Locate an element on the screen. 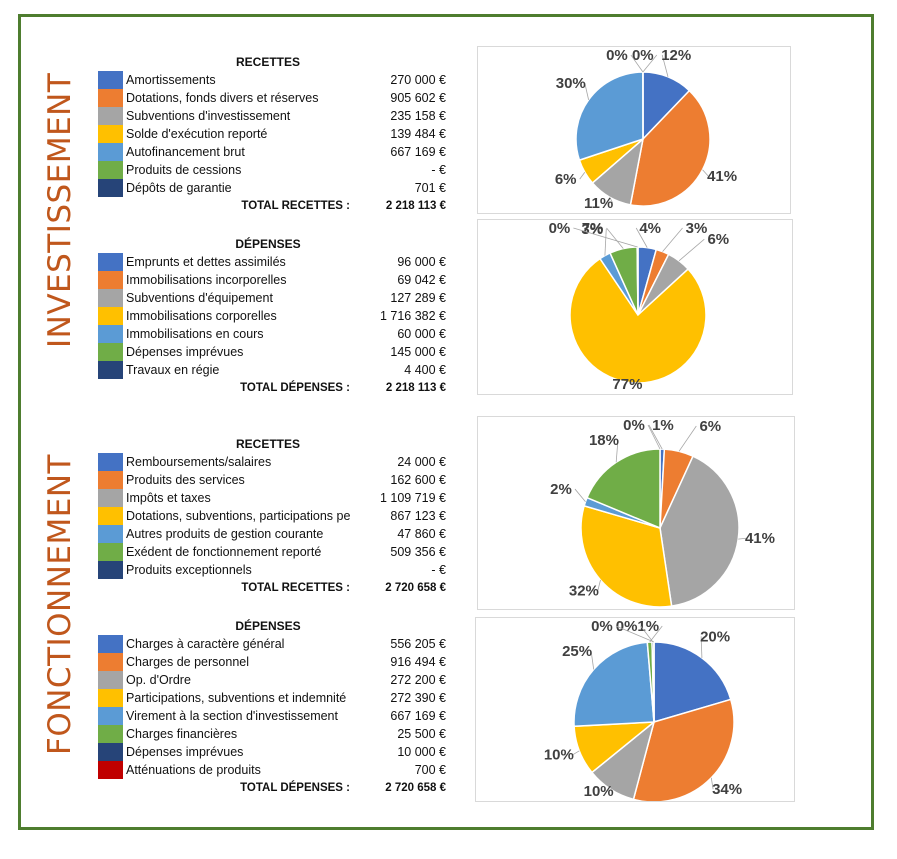 The image size is (897, 859). table-heading: RECETTES is located at coordinates (267, 444).